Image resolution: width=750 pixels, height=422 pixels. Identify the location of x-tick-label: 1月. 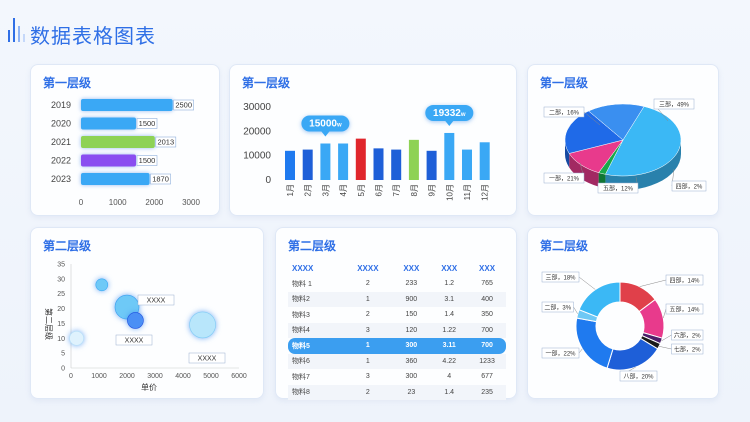
(290, 190).